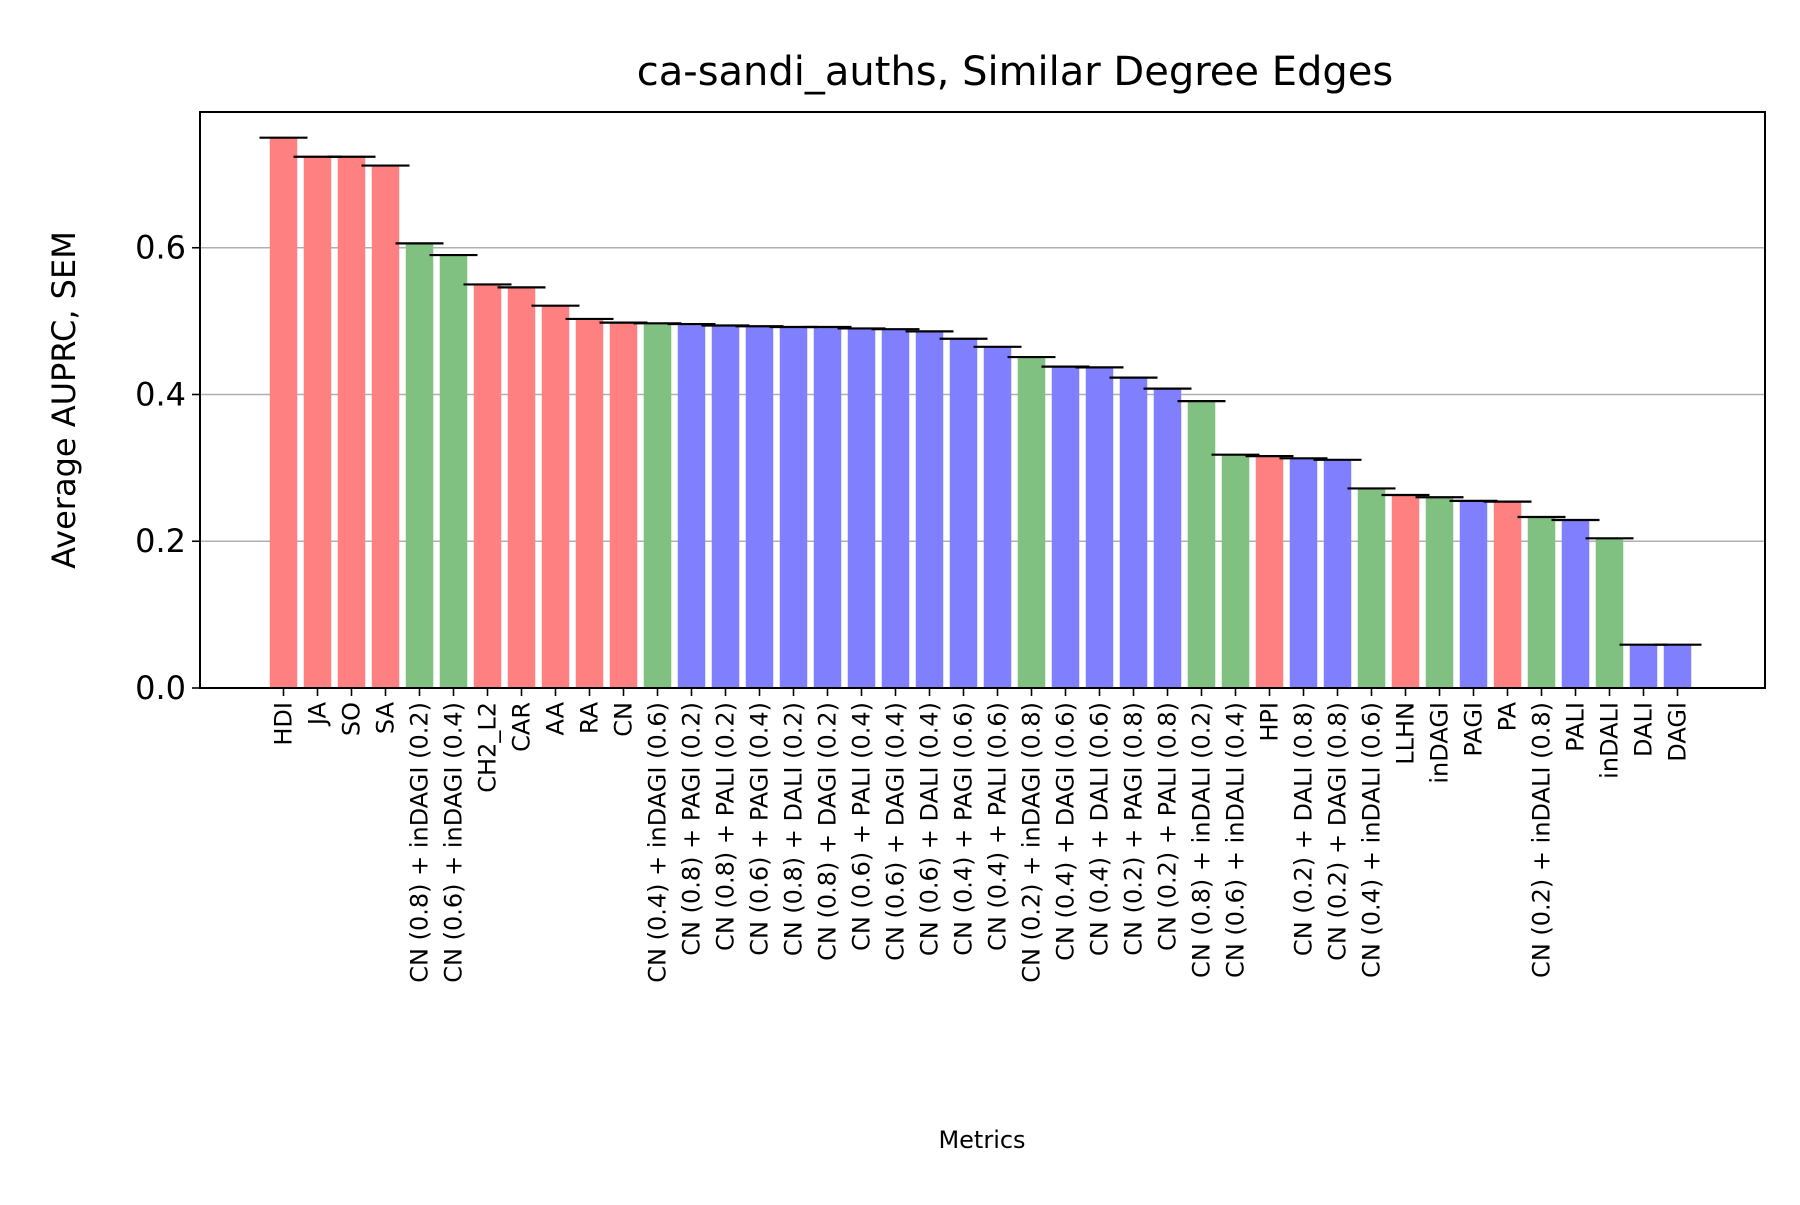 Image resolution: width=1800 pixels, height=1205 pixels. What do you see at coordinates (1406, 733) in the screenshot?
I see `x-tick-label: LLHN` at bounding box center [1406, 733].